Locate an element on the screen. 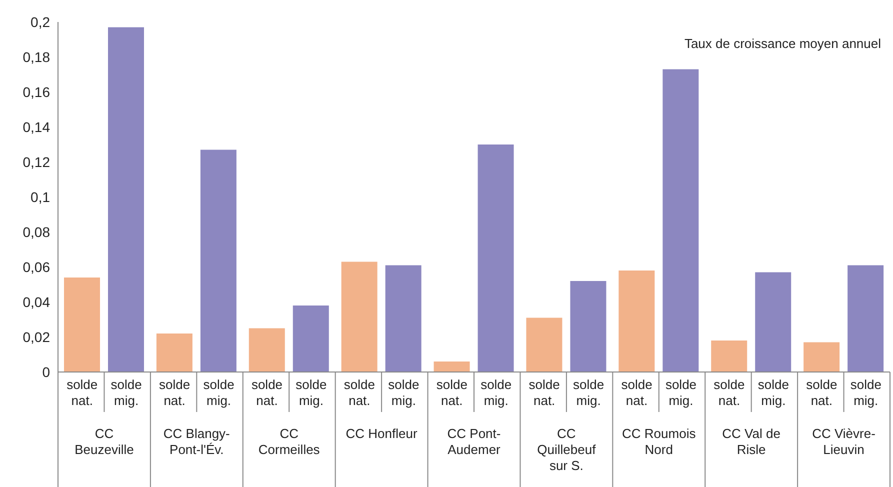 This screenshot has height=487, width=893. y-tick-label: 0,04 is located at coordinates (36, 302).